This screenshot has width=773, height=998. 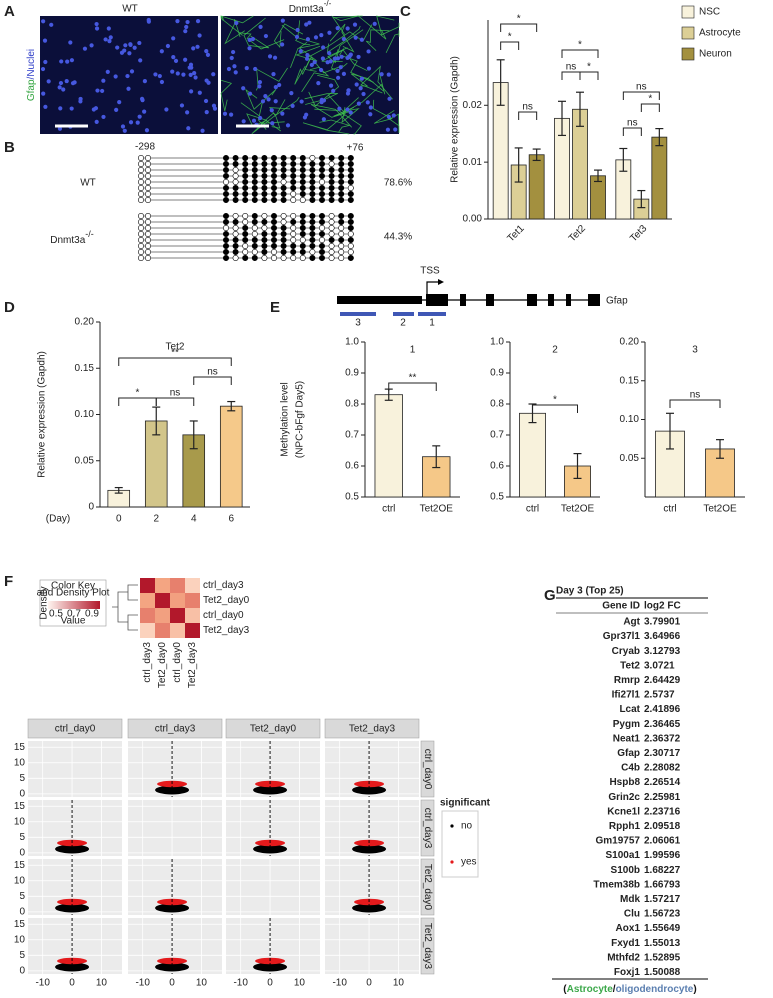 I want to click on y-axis-label: Relative expression (Gapdh), so click(x=42, y=414).